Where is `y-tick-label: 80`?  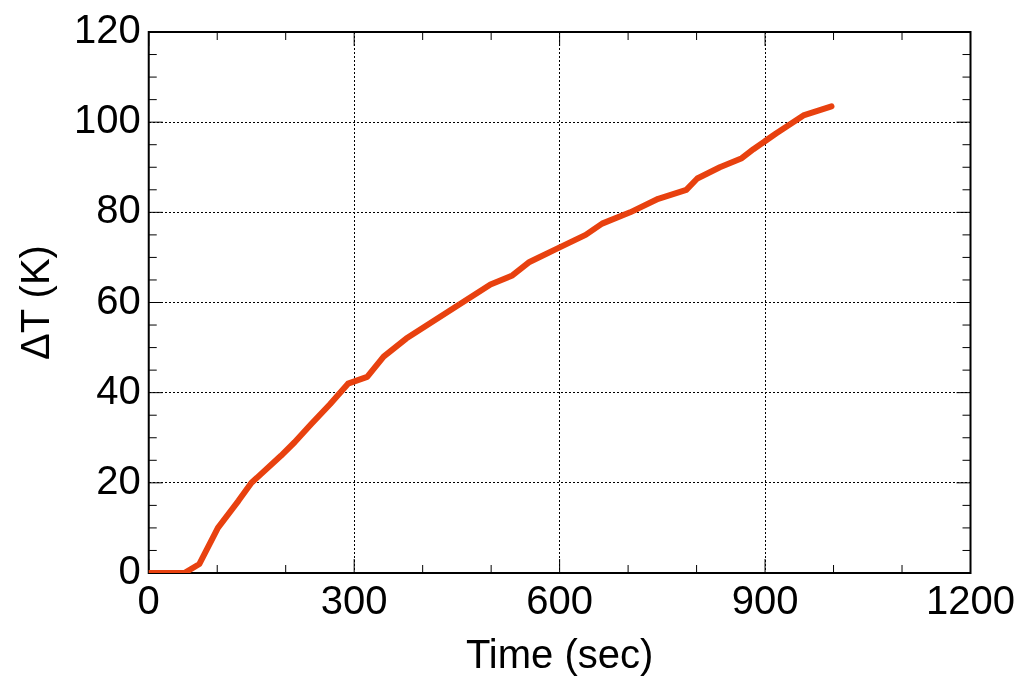 y-tick-label: 80 is located at coordinates (118, 209).